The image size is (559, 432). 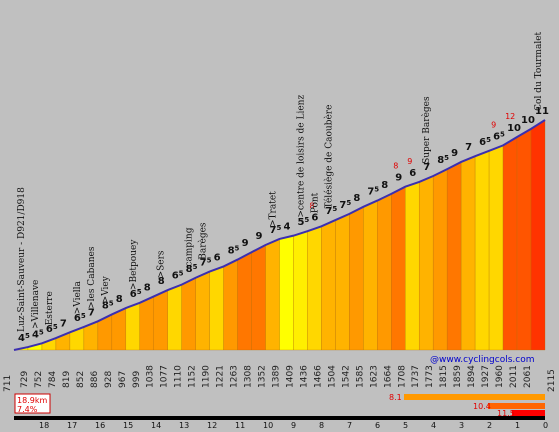 What do you see at coordinates (500, 376) in the screenshot?
I see `altitude-value: 1960` at bounding box center [500, 376].